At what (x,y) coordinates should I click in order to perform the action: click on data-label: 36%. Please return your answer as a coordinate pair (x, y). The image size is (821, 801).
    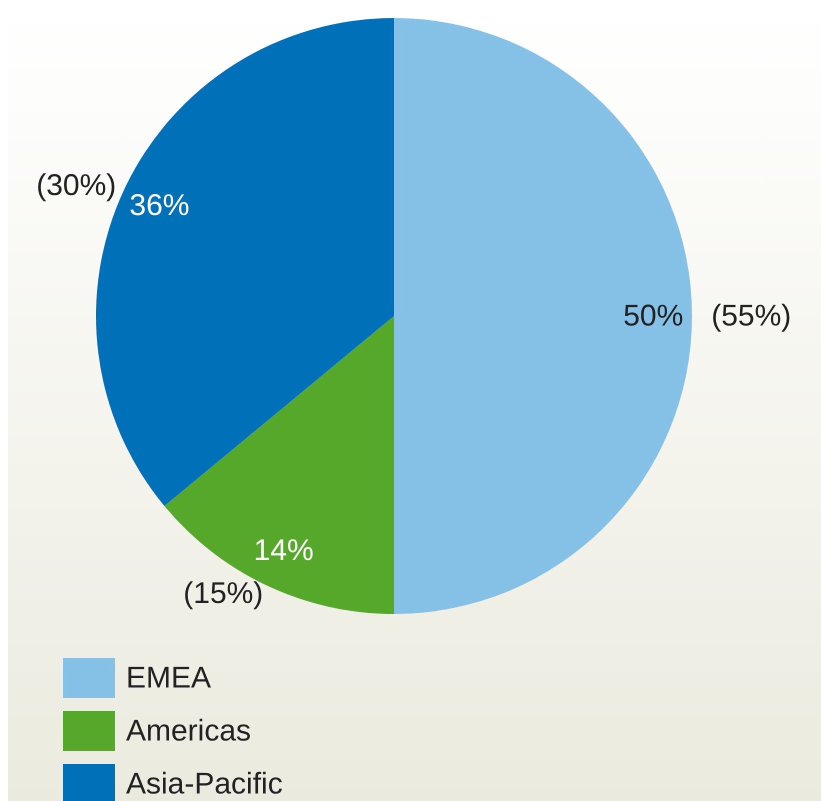
    Looking at the image, I should click on (159, 205).